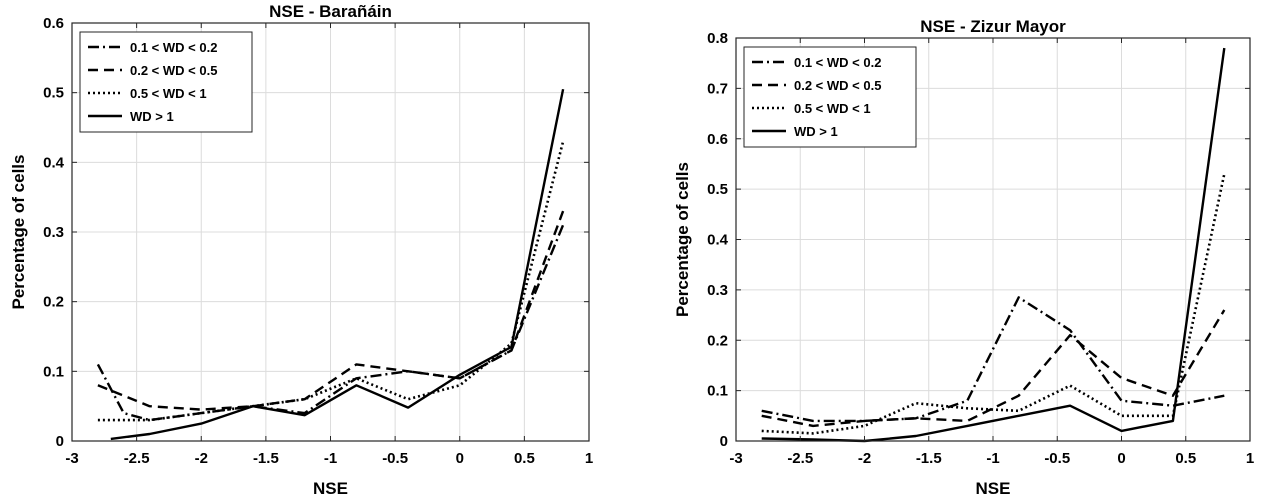 This screenshot has height=498, width=1263. I want to click on y-tick-label: 0.8, so click(717, 38).